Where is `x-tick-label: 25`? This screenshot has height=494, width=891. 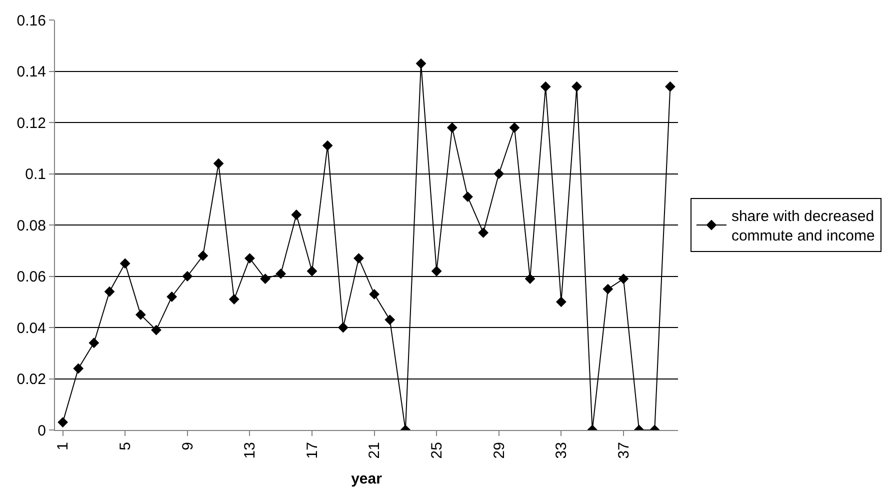 x-tick-label: 25 is located at coordinates (437, 450).